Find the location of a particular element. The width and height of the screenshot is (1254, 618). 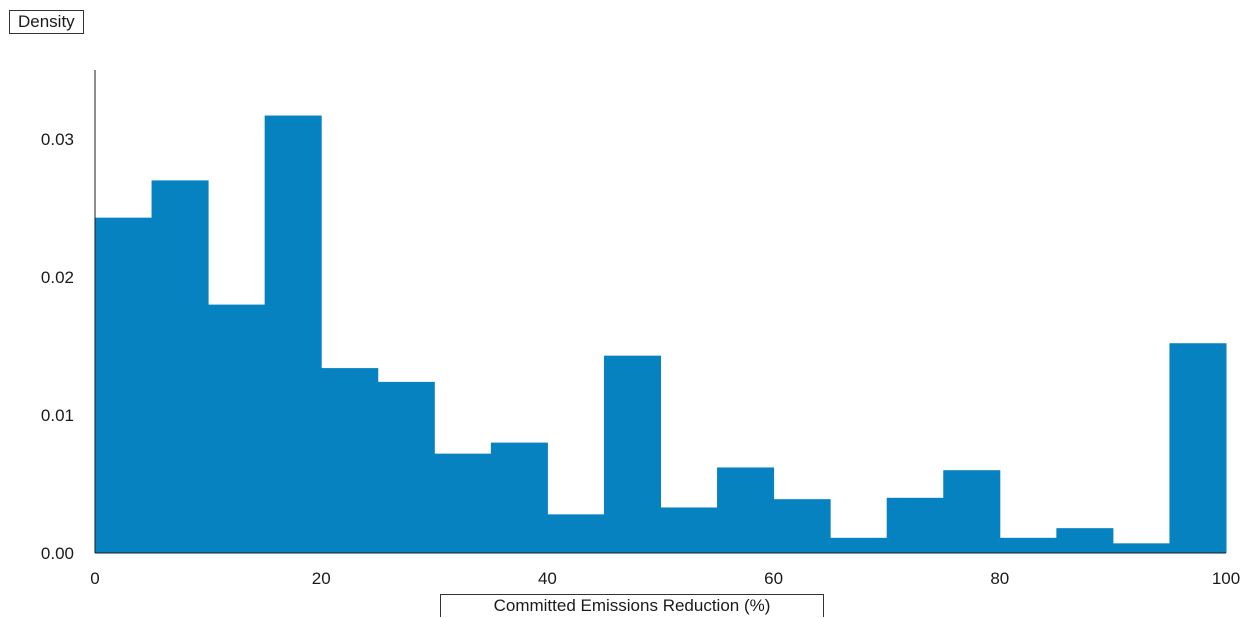

x-tick-label: 0 is located at coordinates (94, 578).